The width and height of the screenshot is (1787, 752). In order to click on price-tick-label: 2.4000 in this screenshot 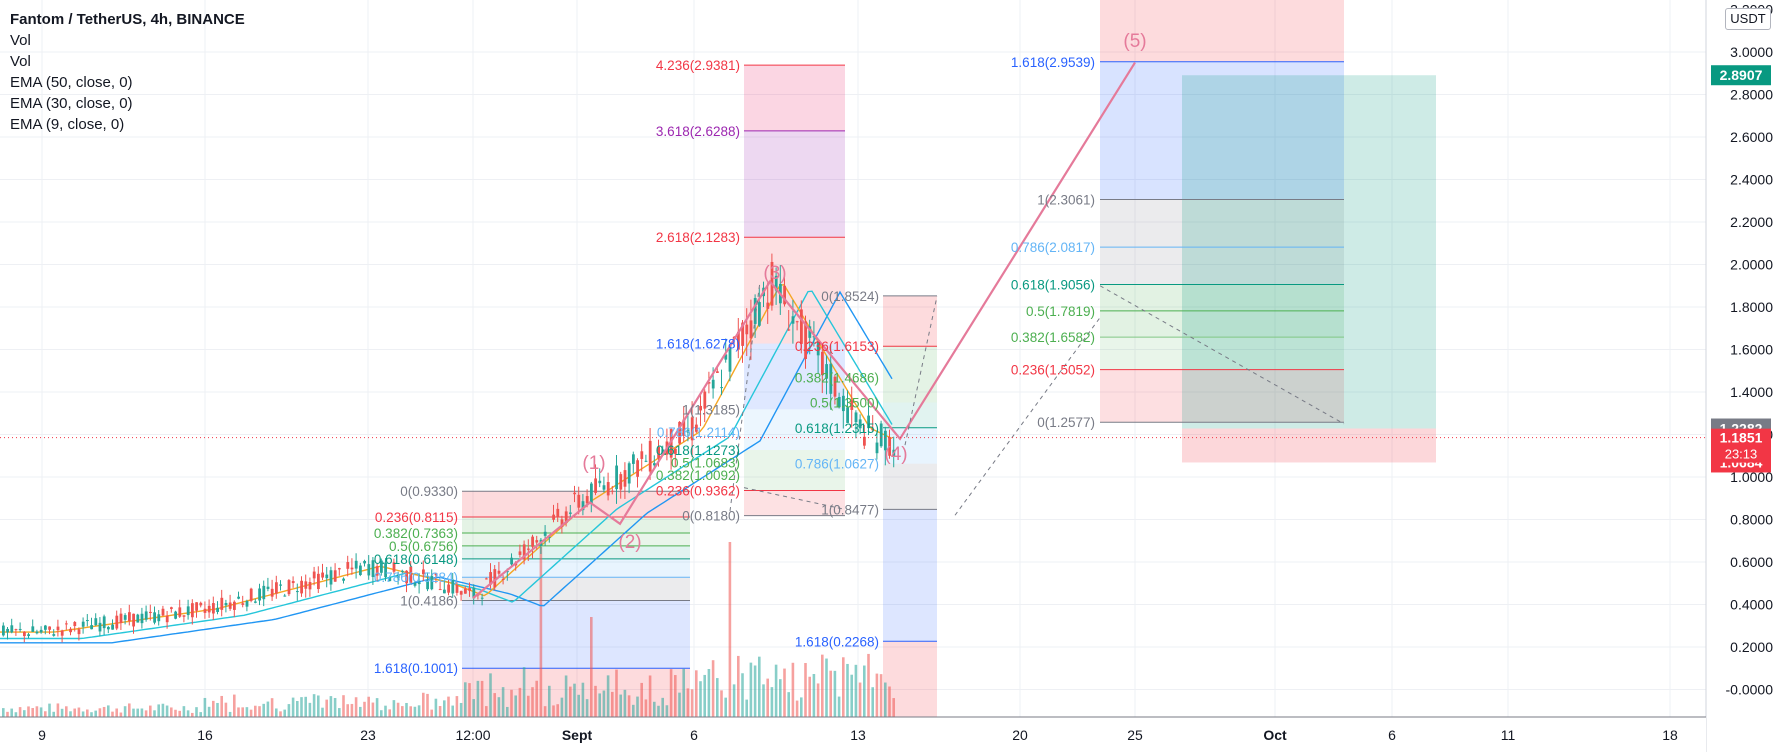, I will do `click(1751, 180)`.